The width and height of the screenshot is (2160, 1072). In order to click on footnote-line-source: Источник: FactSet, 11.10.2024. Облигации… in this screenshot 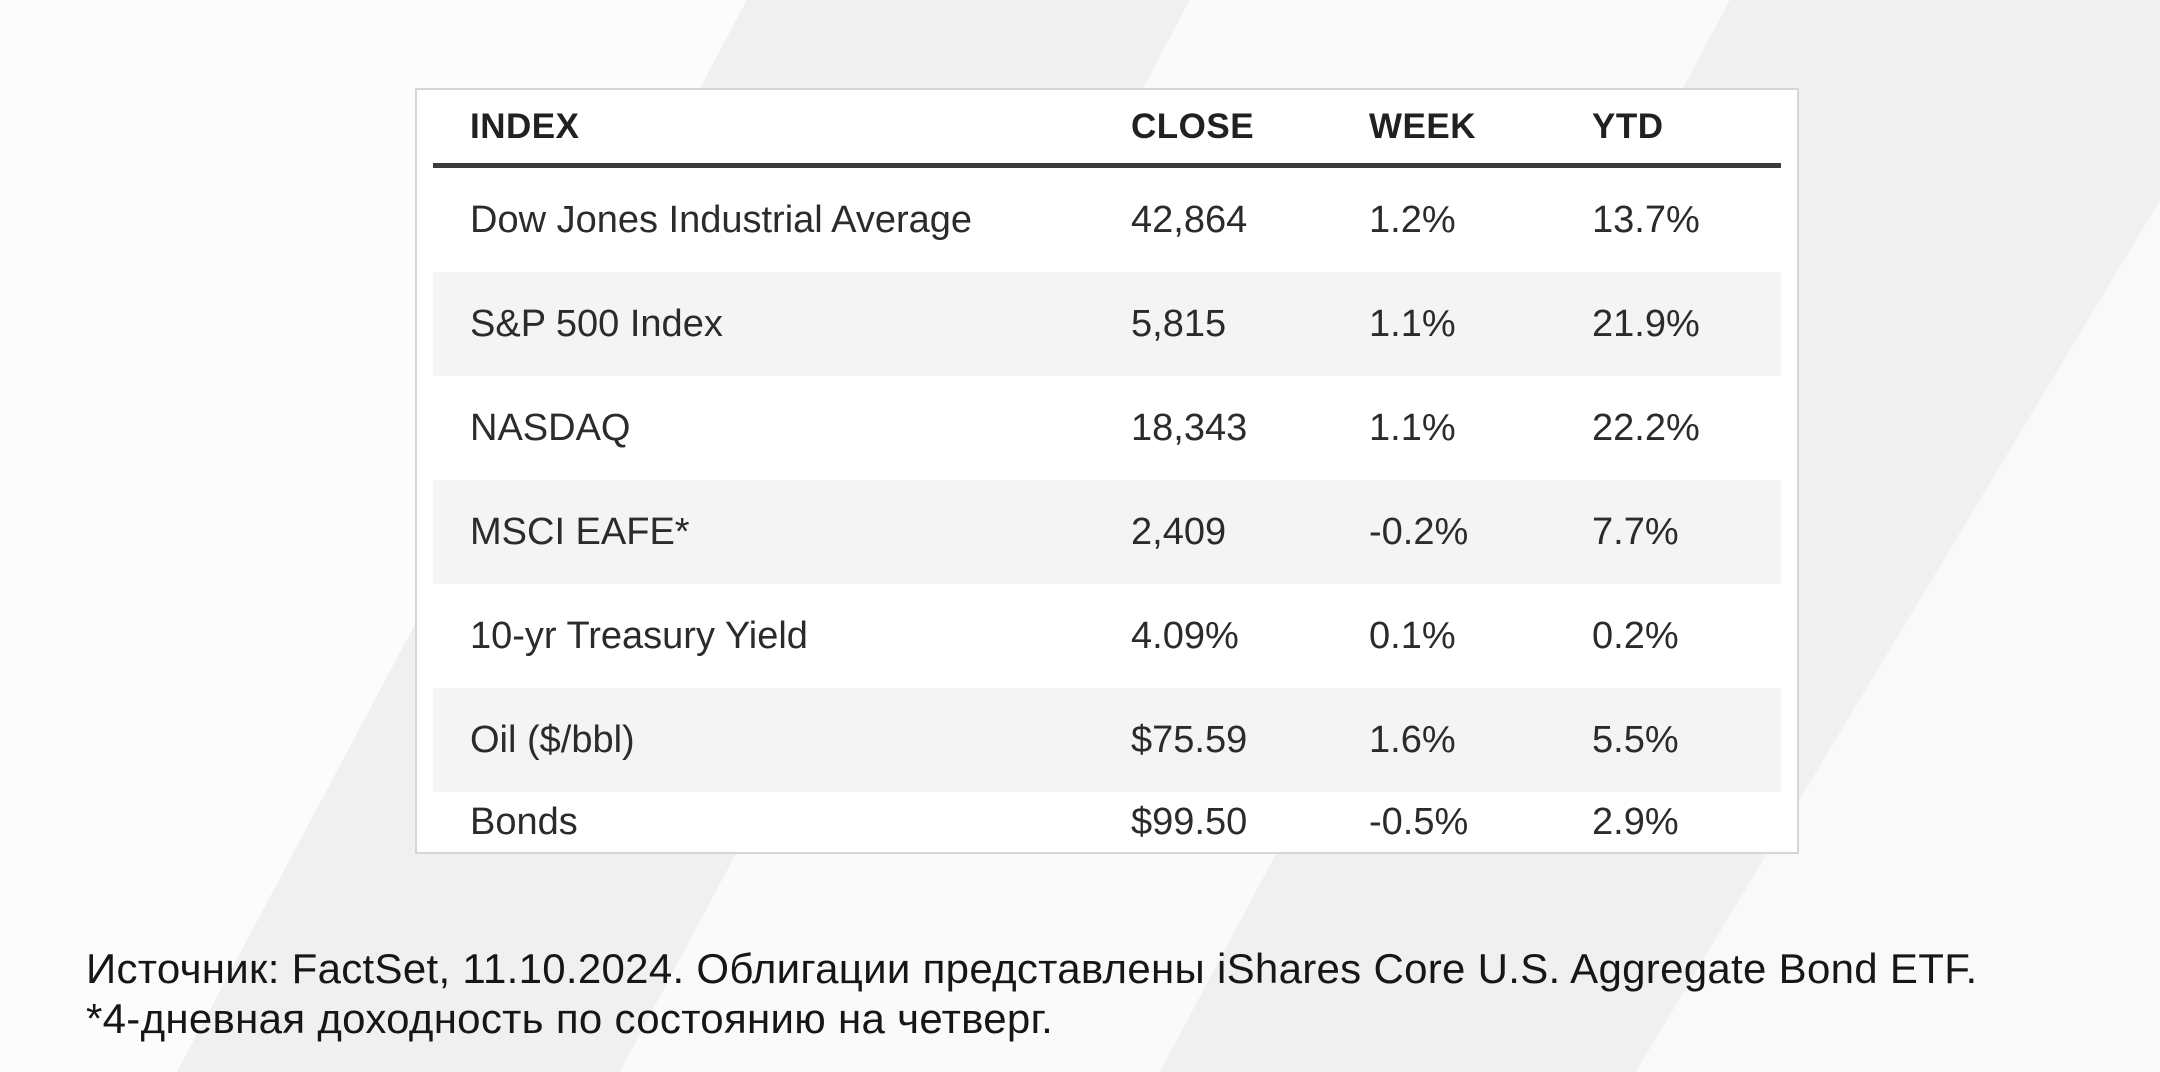, I will do `click(1032, 968)`.